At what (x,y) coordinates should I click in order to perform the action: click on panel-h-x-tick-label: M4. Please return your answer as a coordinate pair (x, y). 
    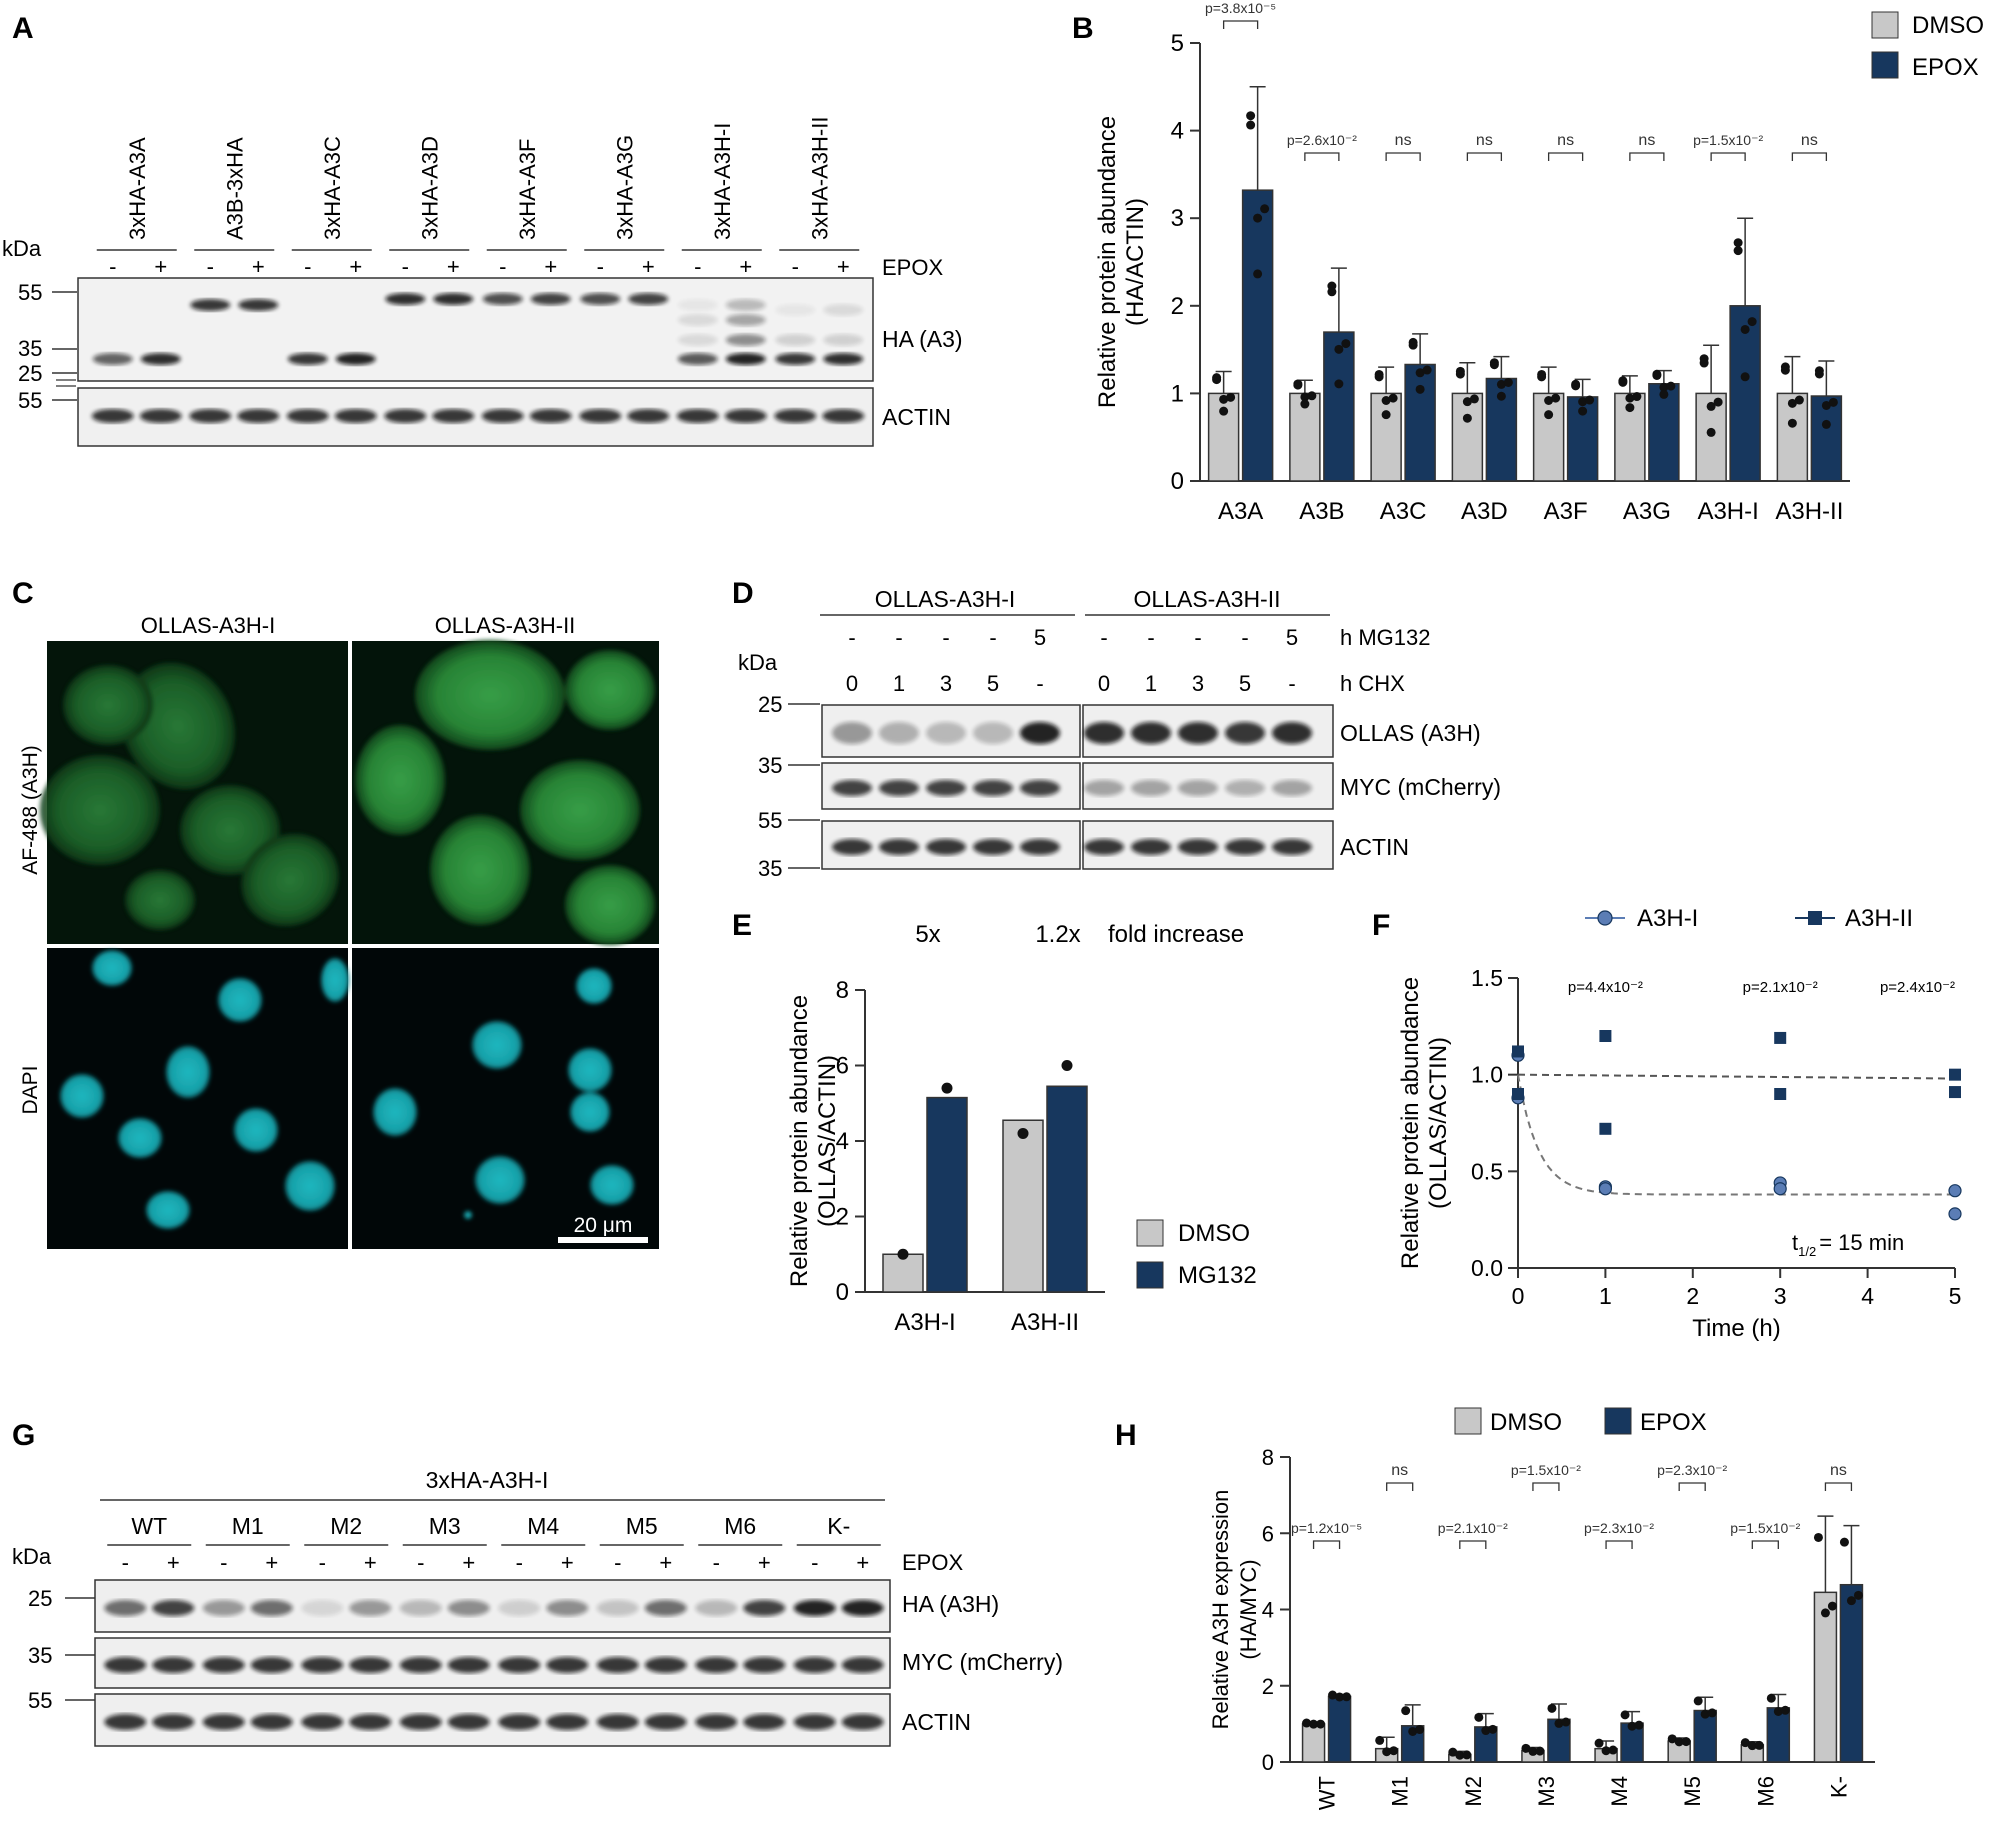
    Looking at the image, I should click on (1619, 1791).